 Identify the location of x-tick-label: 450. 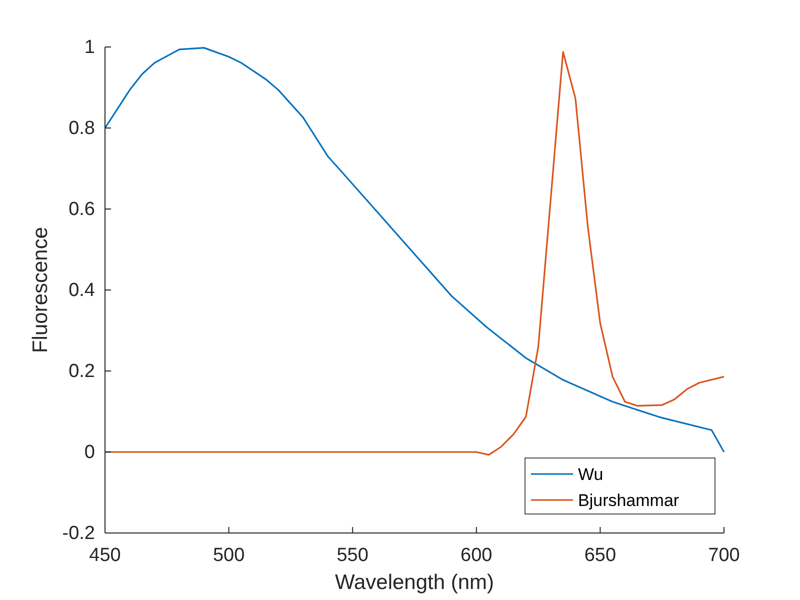
(105, 555).